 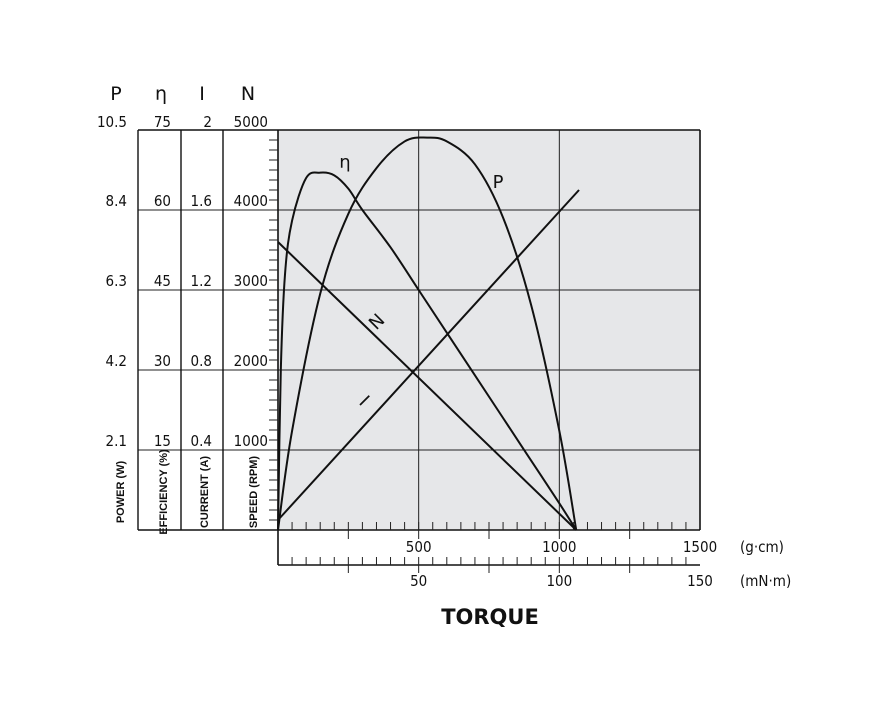 I want to click on y-axis-symbol: η, so click(x=161, y=94).